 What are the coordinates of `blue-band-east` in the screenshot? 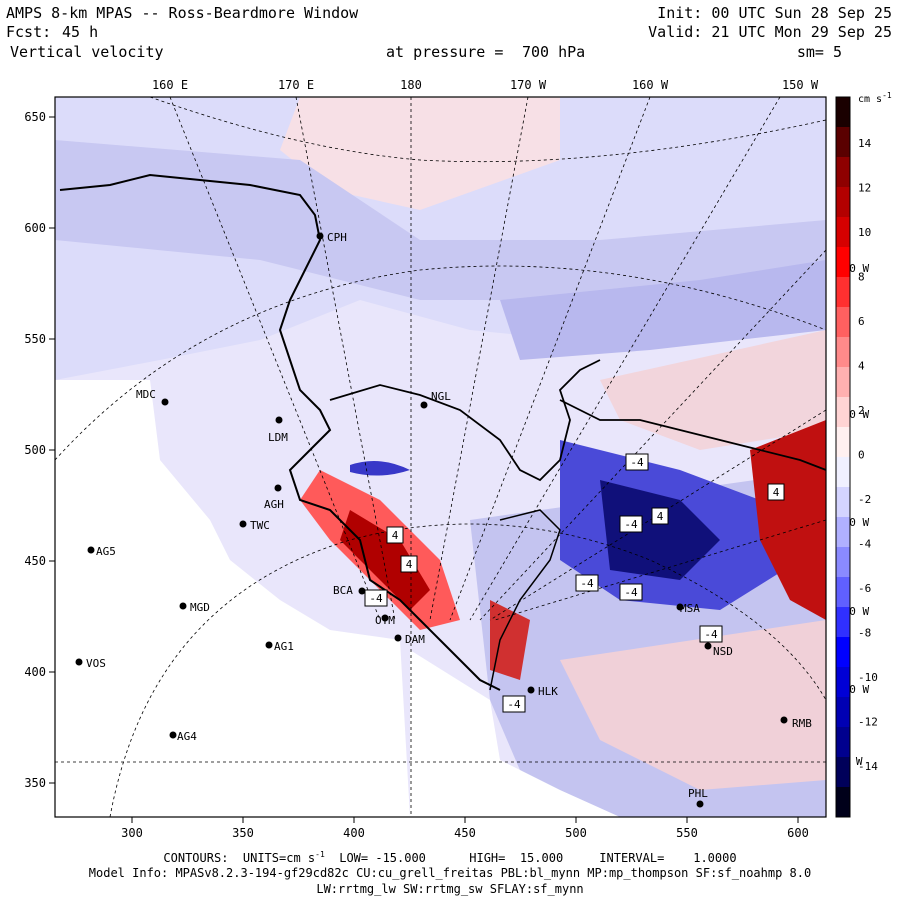 It's located at (663, 310).